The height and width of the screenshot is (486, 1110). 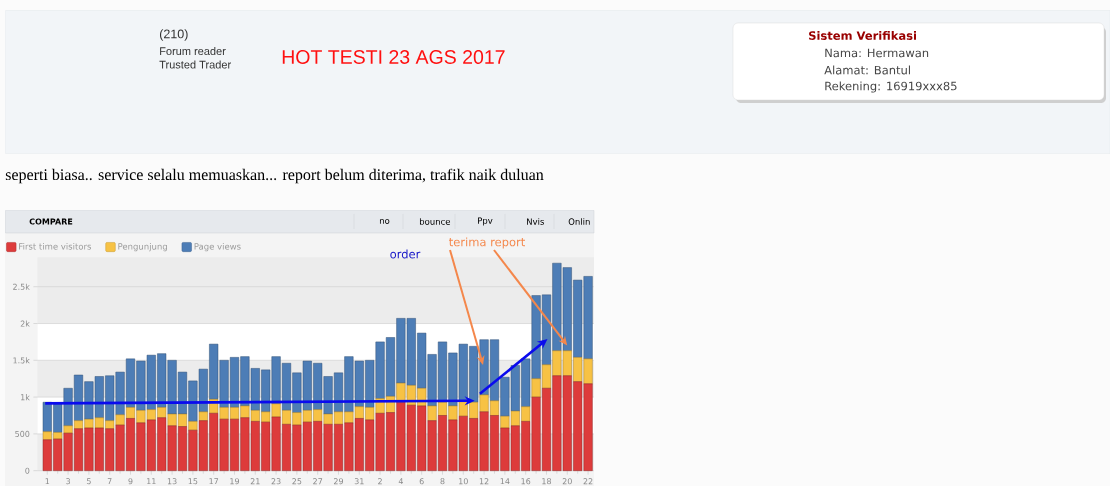 What do you see at coordinates (109, 481) in the screenshot?
I see `x-tick-label: 7` at bounding box center [109, 481].